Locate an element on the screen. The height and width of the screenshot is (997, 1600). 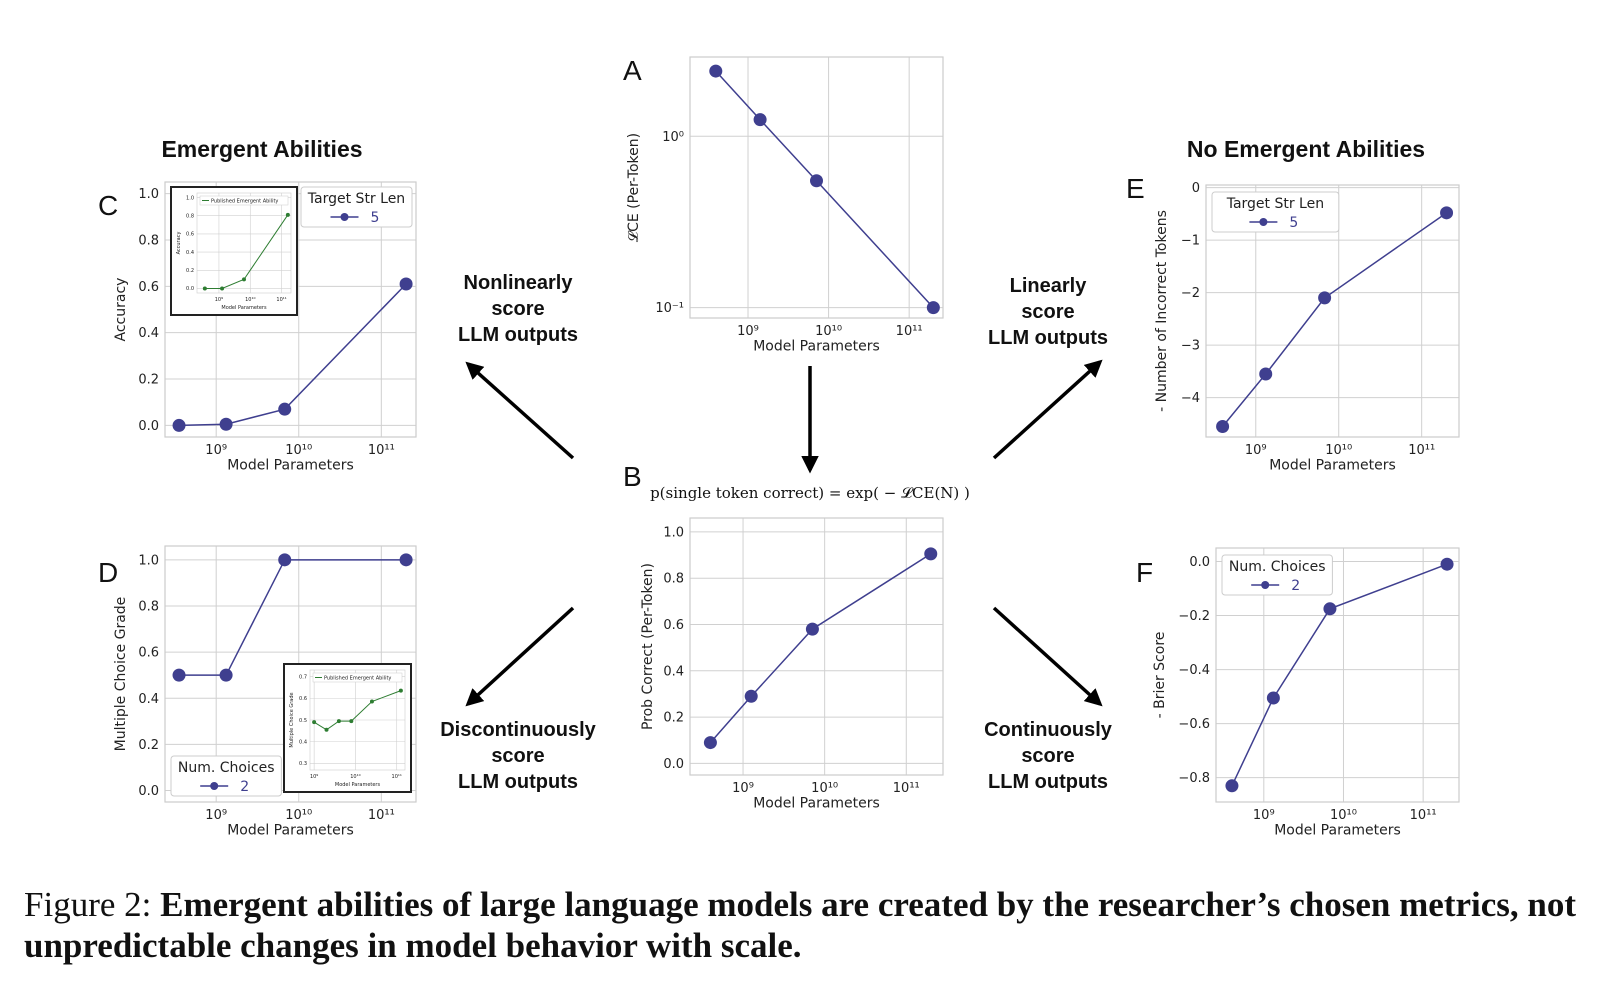
legend-entry: 5 is located at coordinates (1293, 223).